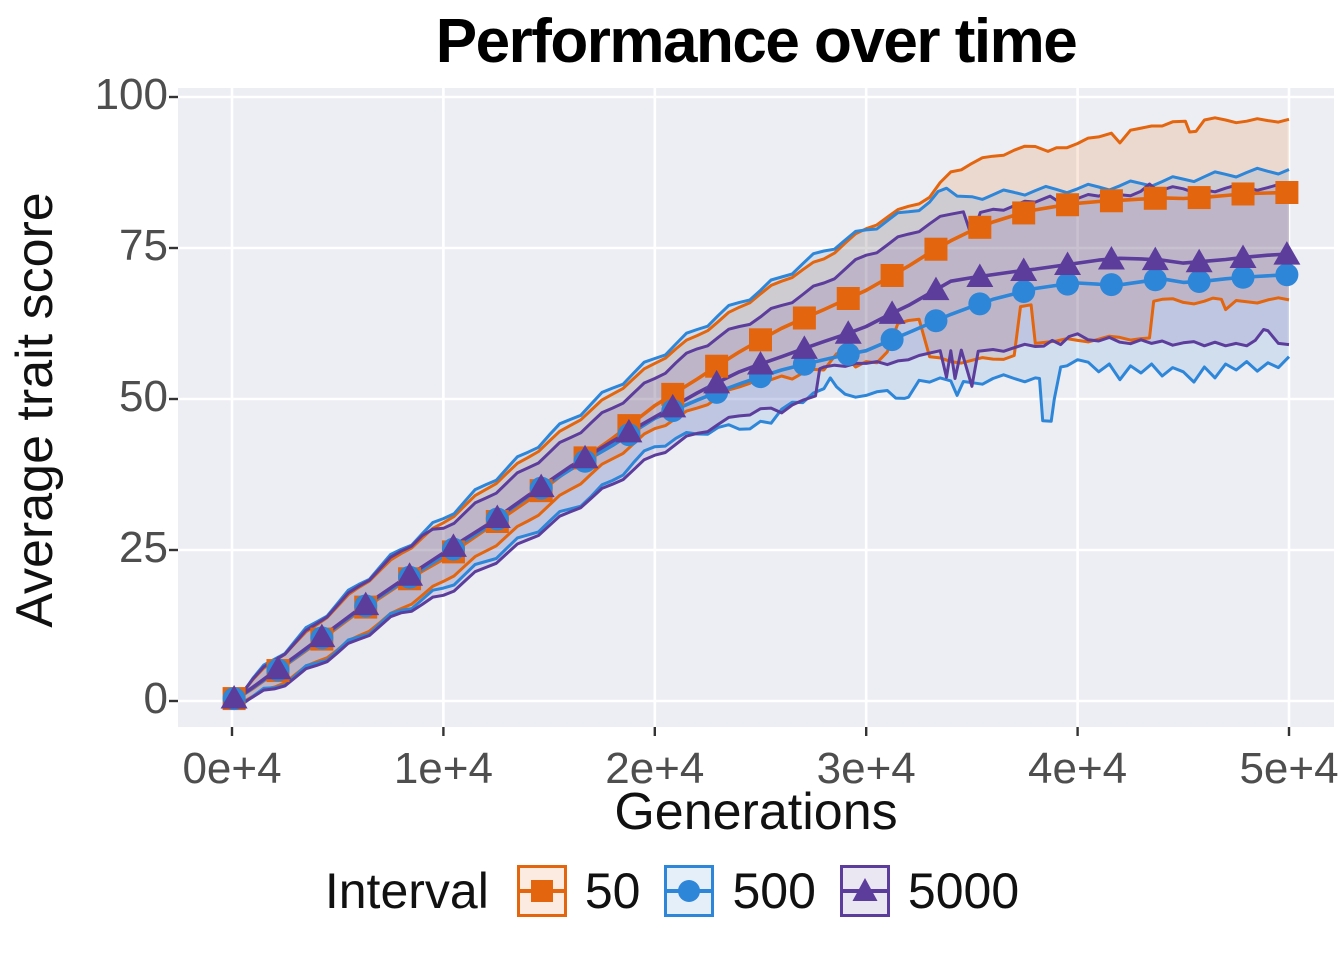 This screenshot has width=1344, height=960. Describe the element at coordinates (655, 768) in the screenshot. I see `x-tick-label: 2e+4` at that location.